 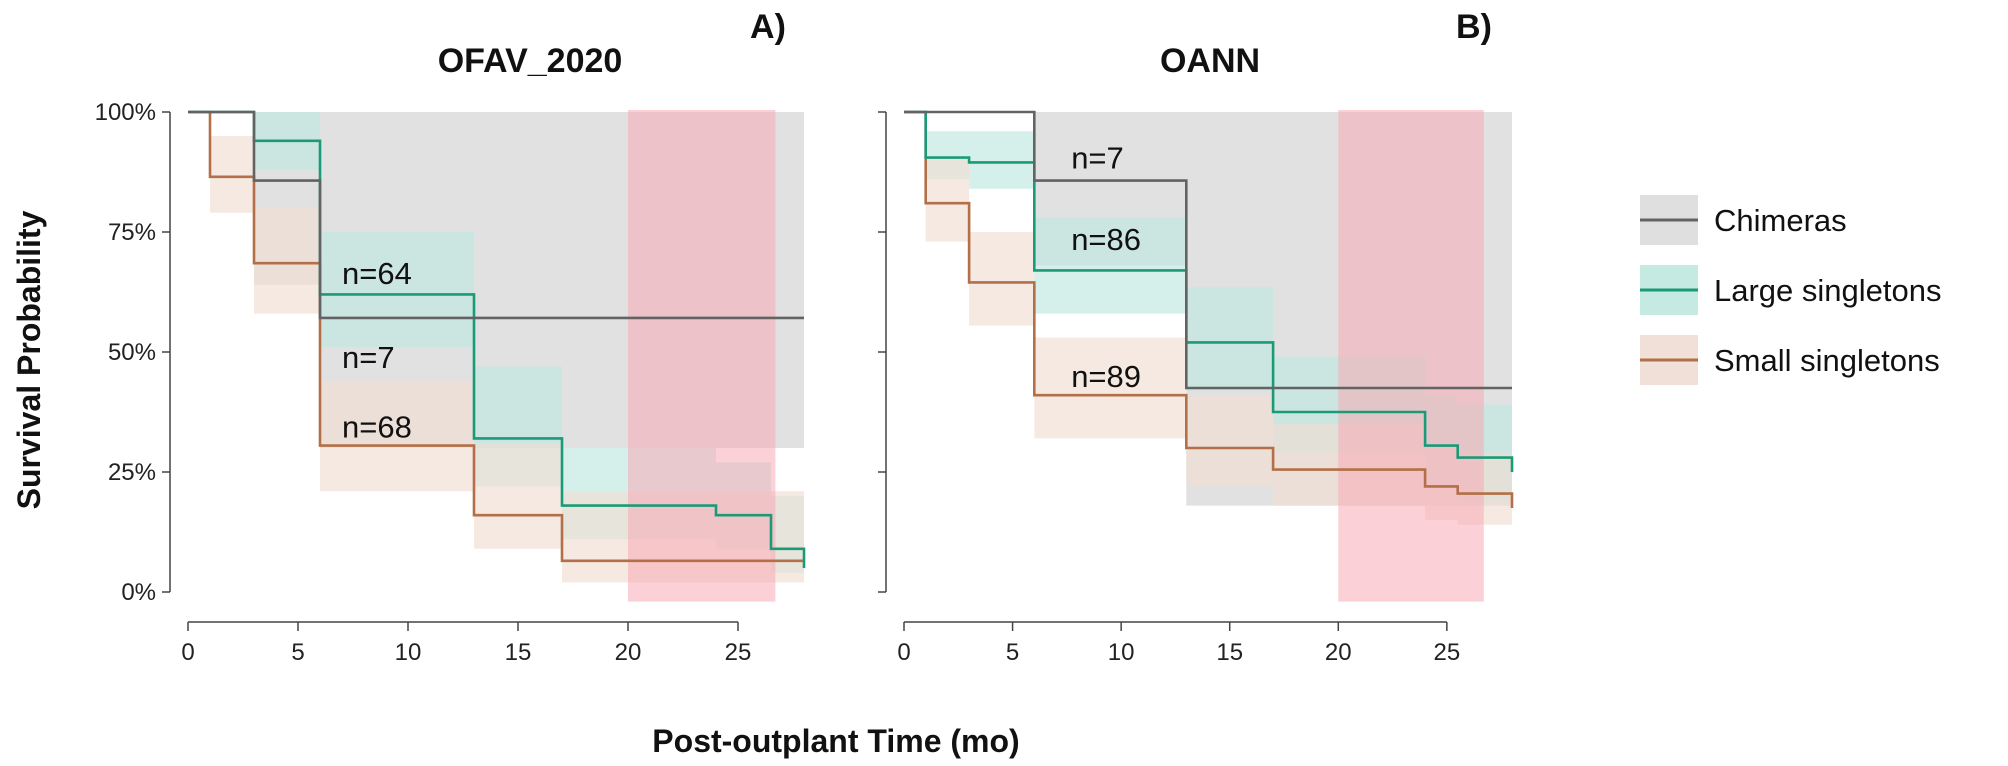 I want to click on y-axis-title: Survival Probability, so click(x=29, y=359).